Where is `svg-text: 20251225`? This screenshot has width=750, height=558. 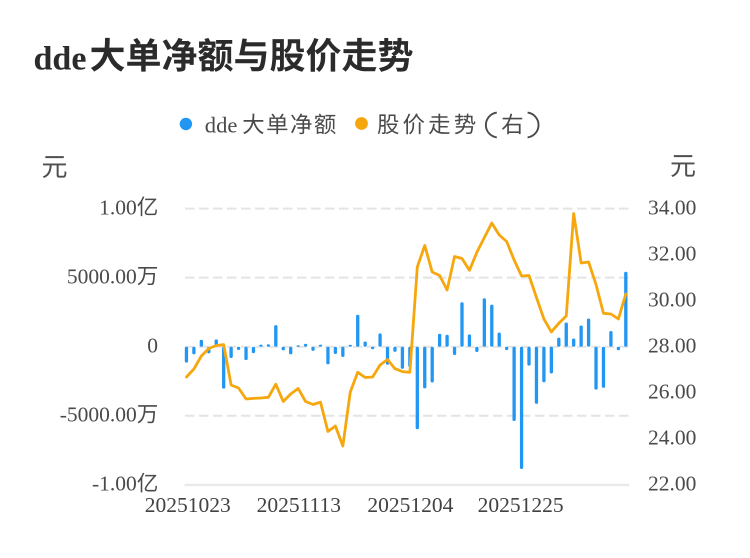
svg-text: 20251225 is located at coordinates (521, 505).